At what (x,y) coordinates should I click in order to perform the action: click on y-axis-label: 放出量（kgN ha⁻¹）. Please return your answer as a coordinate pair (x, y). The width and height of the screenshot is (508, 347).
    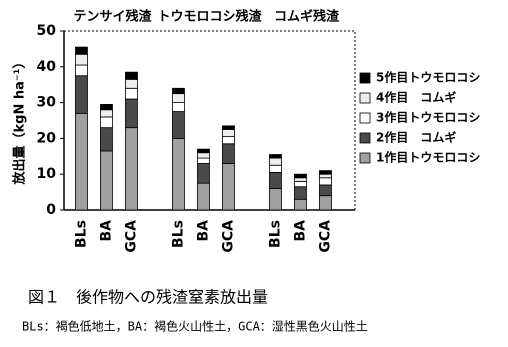
    Looking at the image, I should click on (20, 121).